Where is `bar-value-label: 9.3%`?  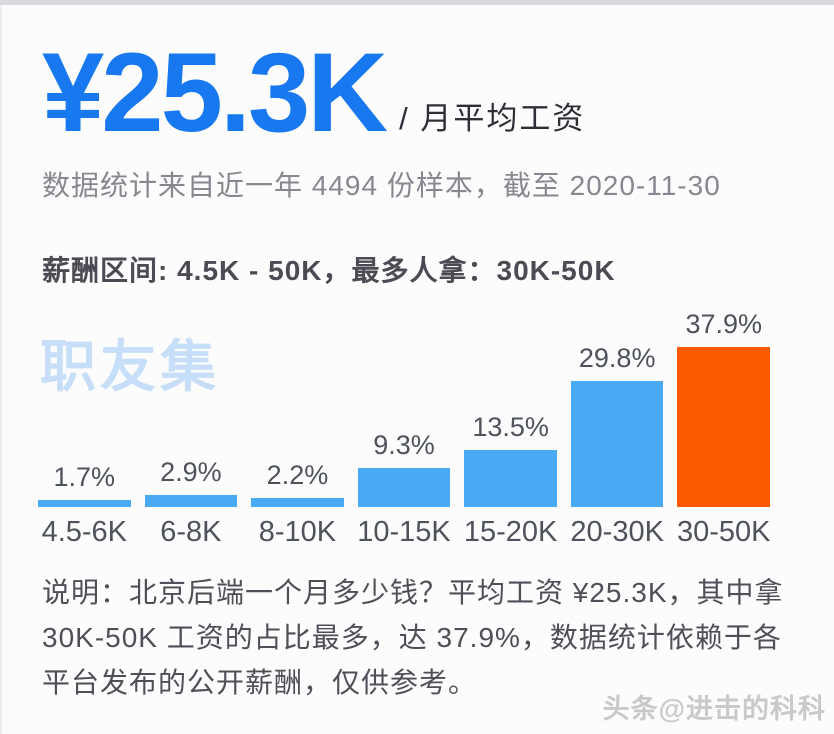 bar-value-label: 9.3% is located at coordinates (404, 445).